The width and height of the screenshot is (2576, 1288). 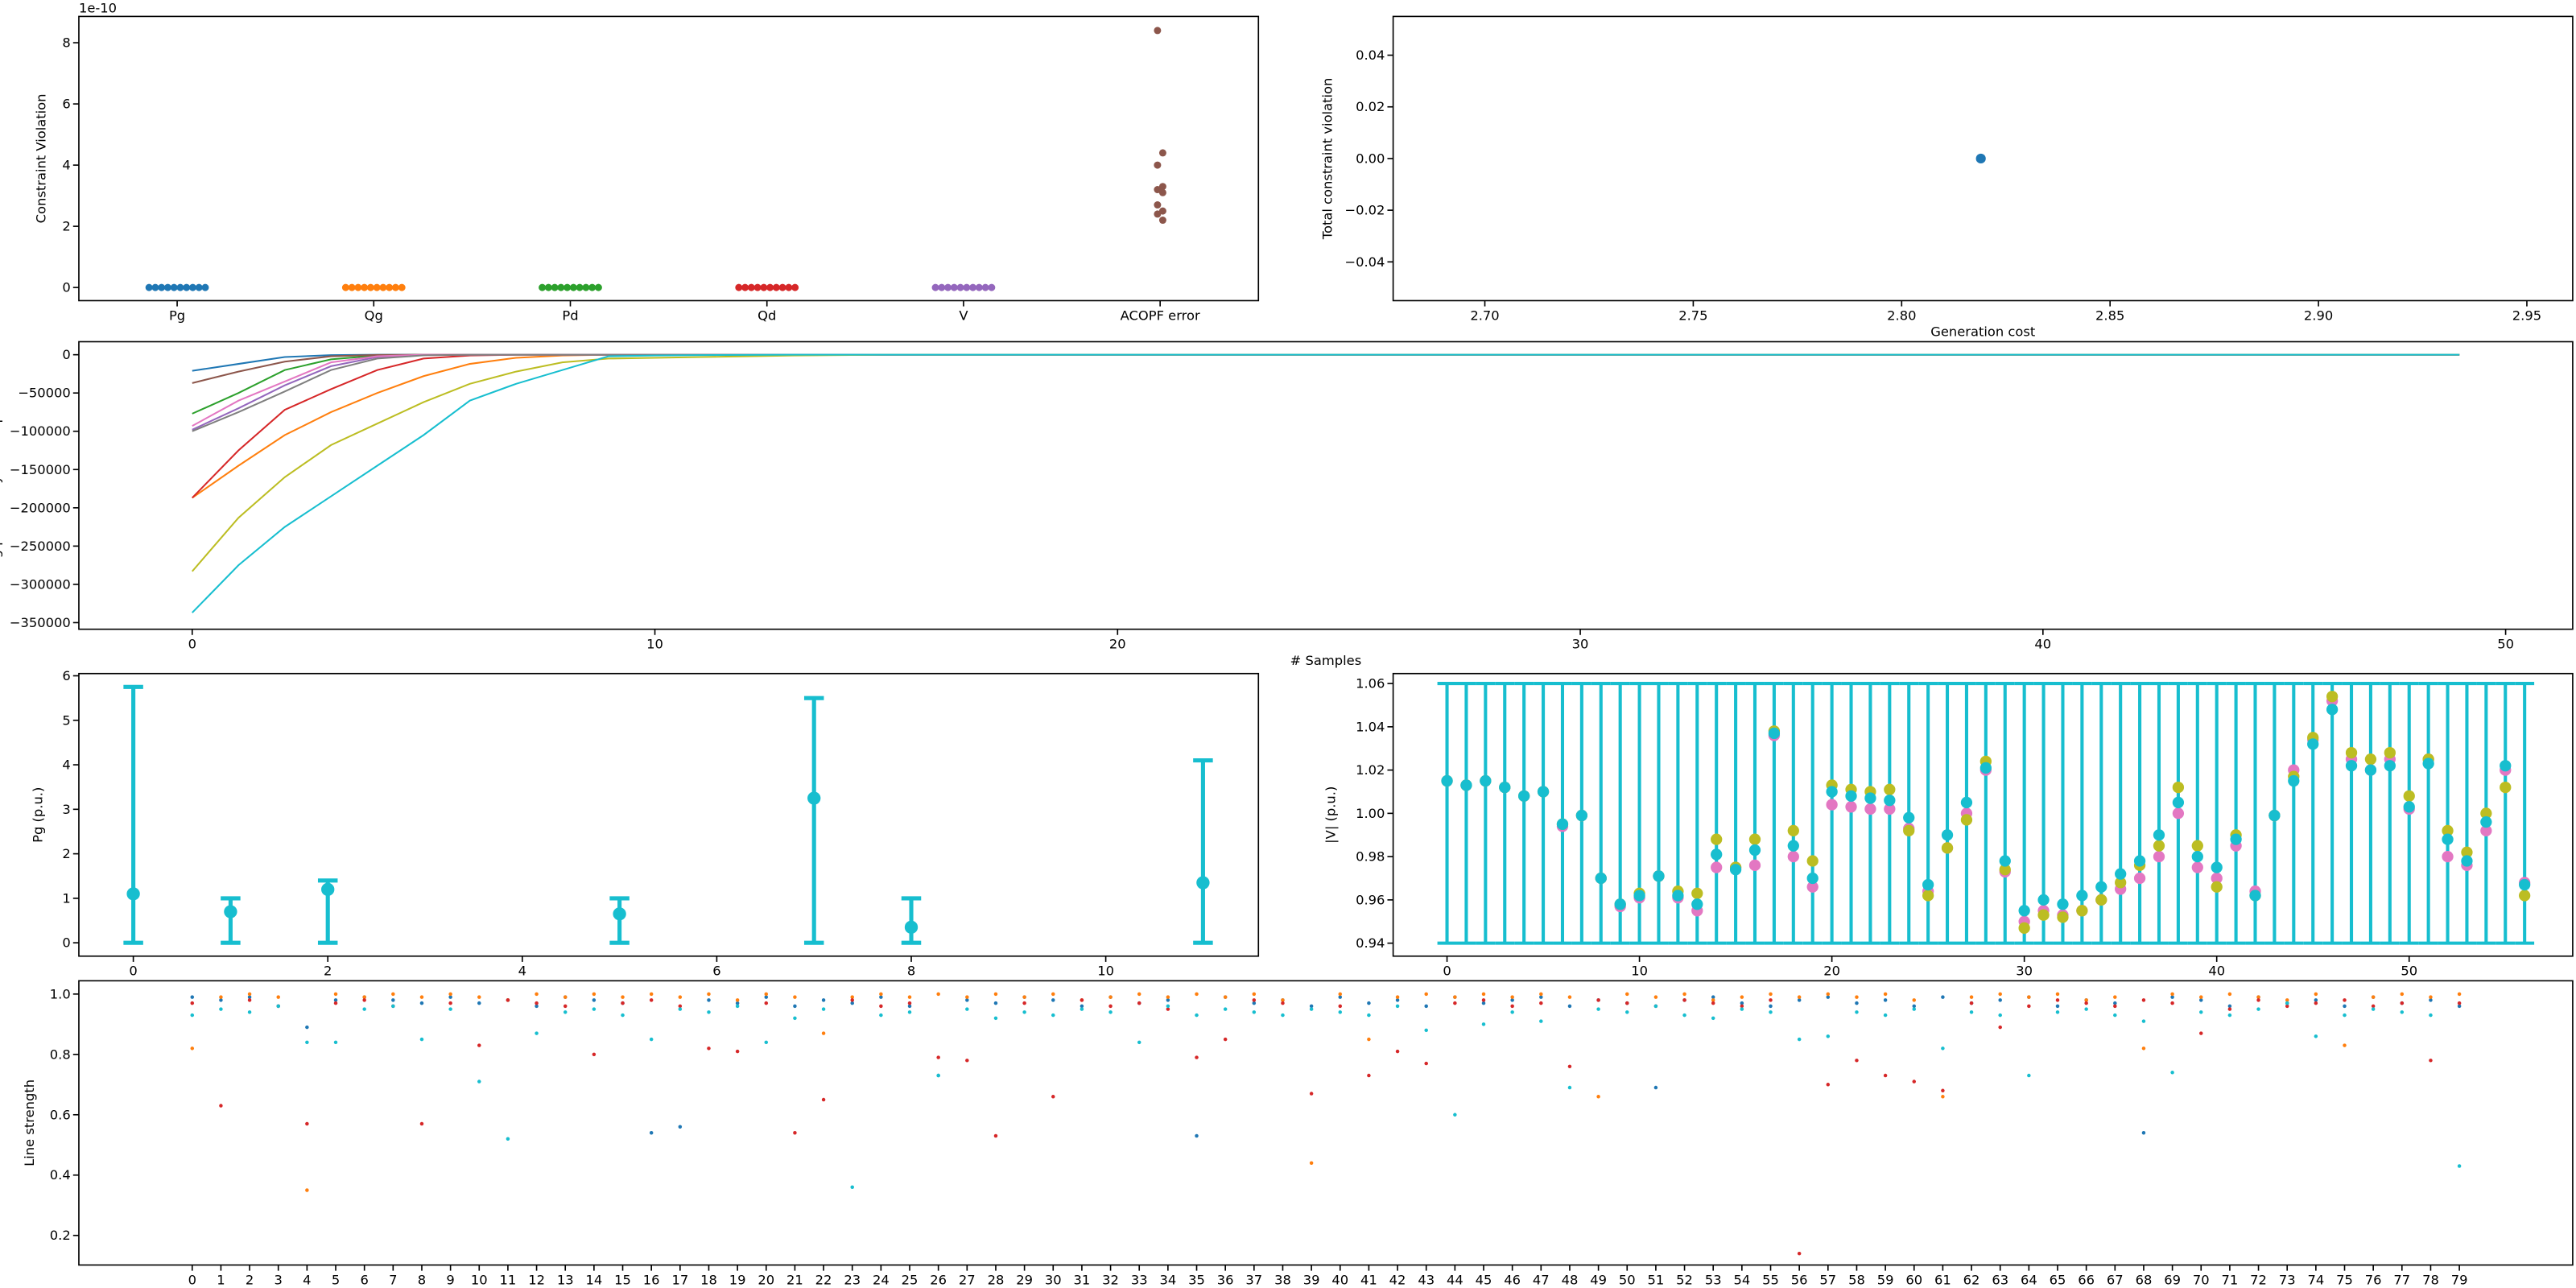 What do you see at coordinates (508, 1279) in the screenshot?
I see `x-tick-label: 11` at bounding box center [508, 1279].